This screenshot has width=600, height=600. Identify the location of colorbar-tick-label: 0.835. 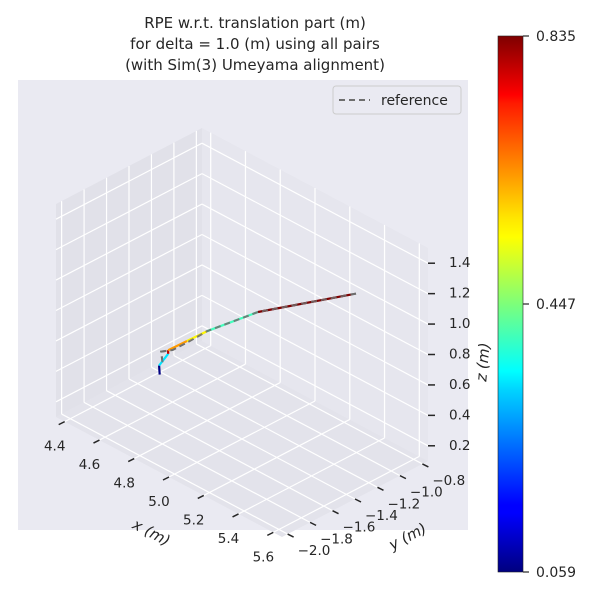
(556, 37).